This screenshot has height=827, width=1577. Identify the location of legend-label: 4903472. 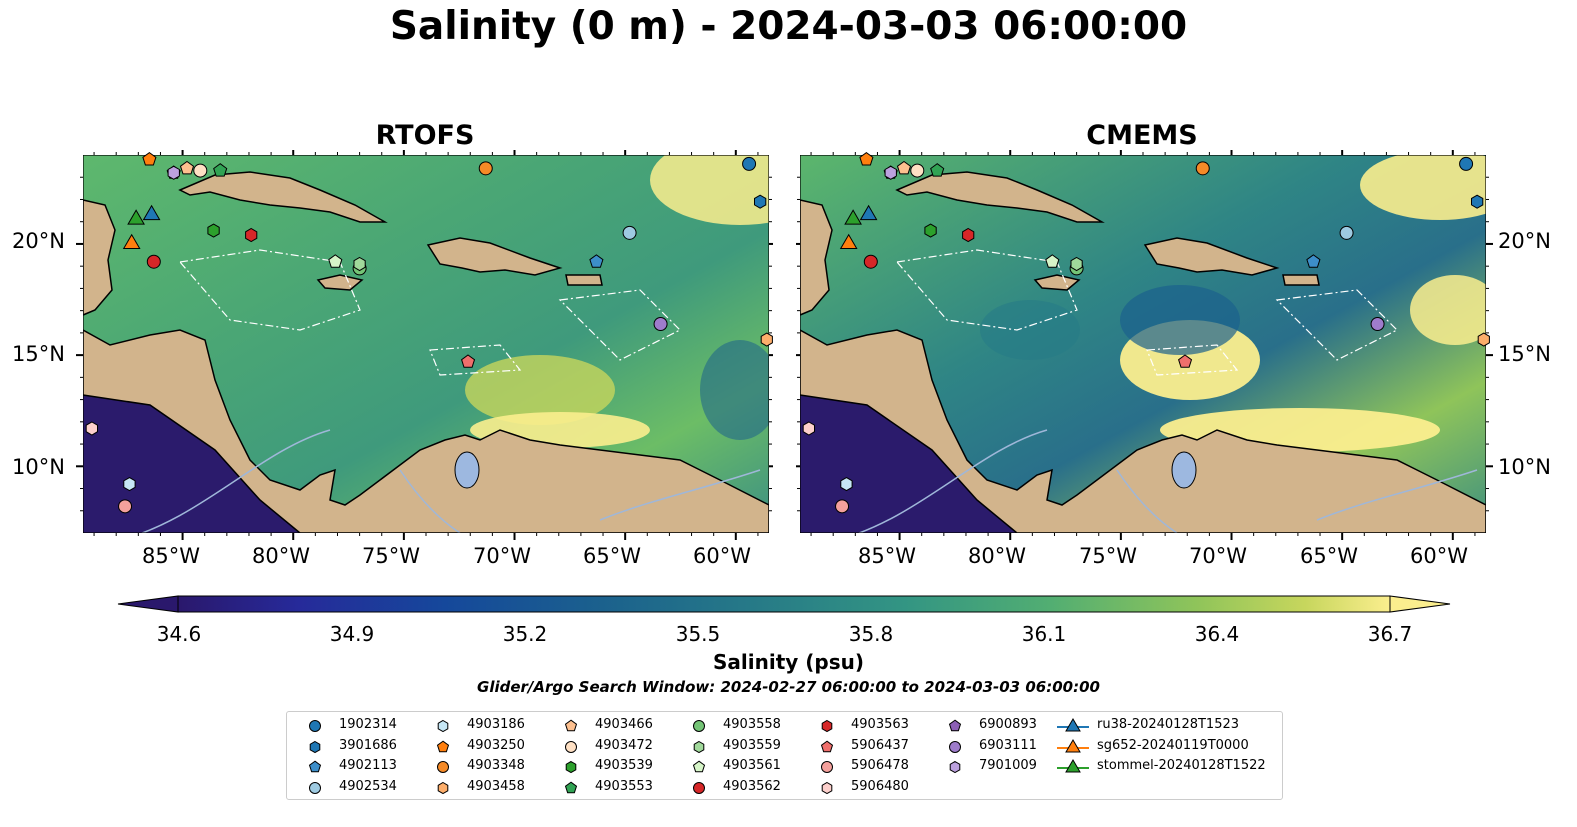
(624, 745).